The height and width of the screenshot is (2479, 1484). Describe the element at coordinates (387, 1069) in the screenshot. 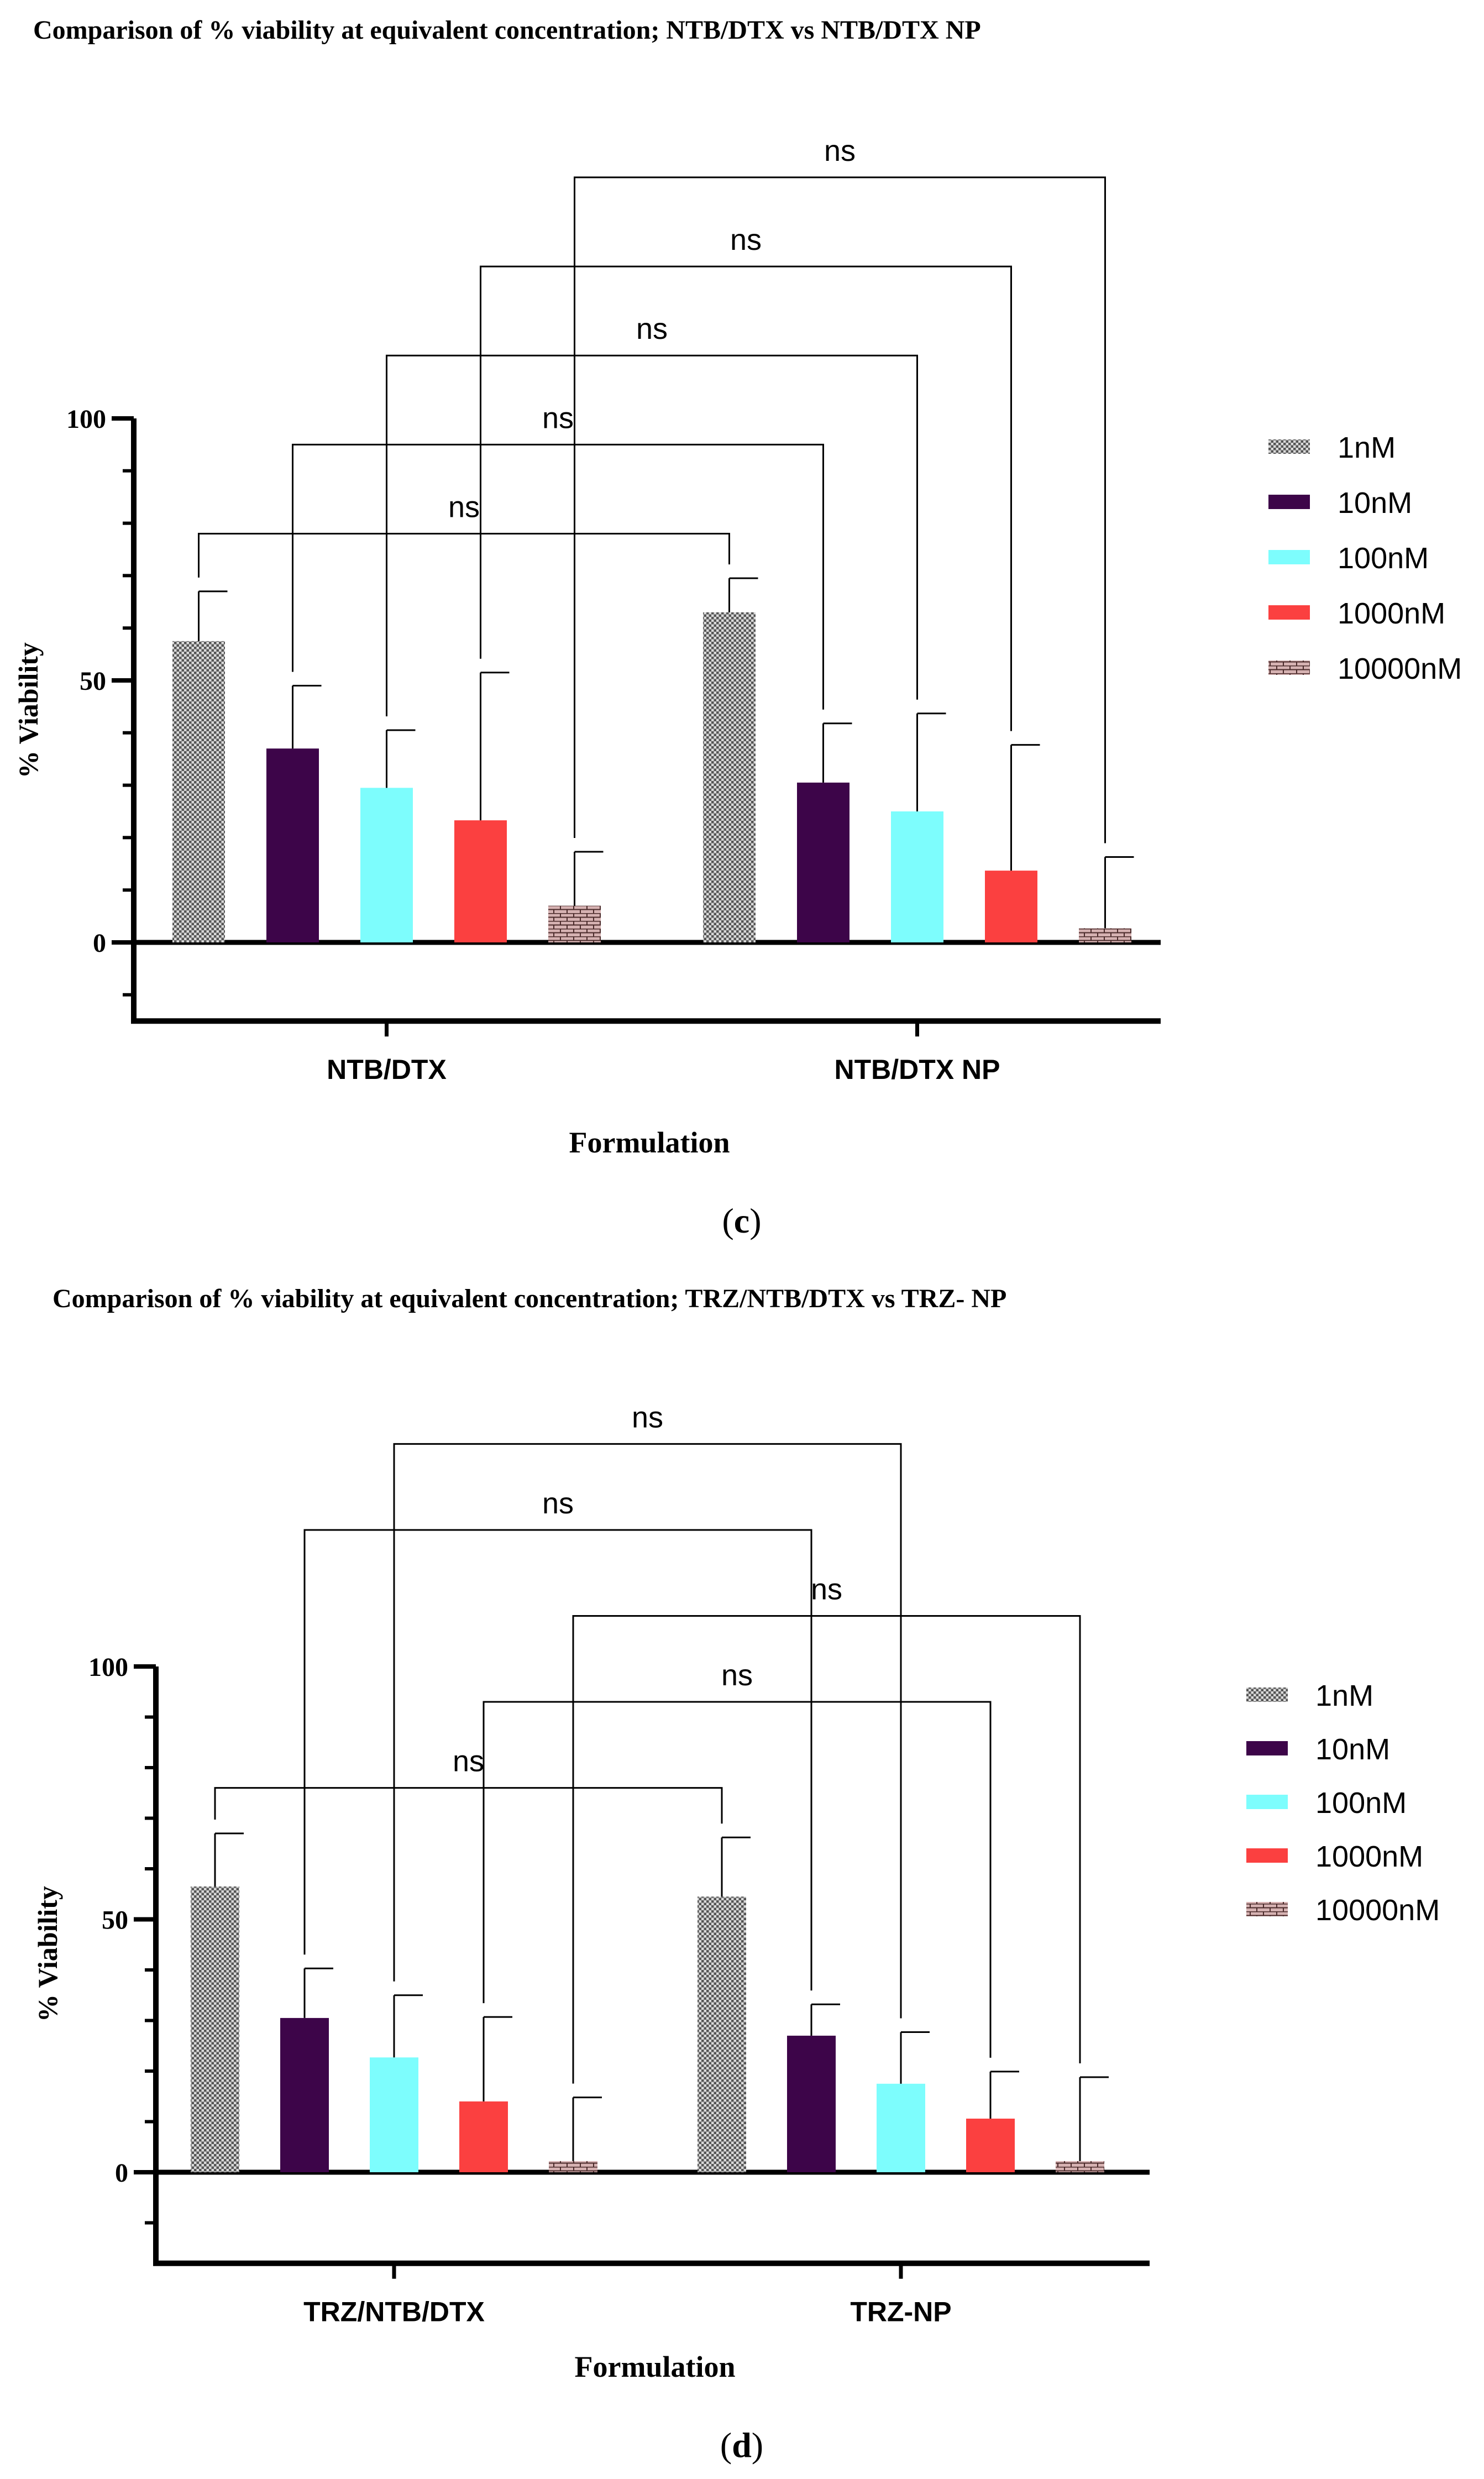

I see `x-tick-label: NTB/DTX` at that location.